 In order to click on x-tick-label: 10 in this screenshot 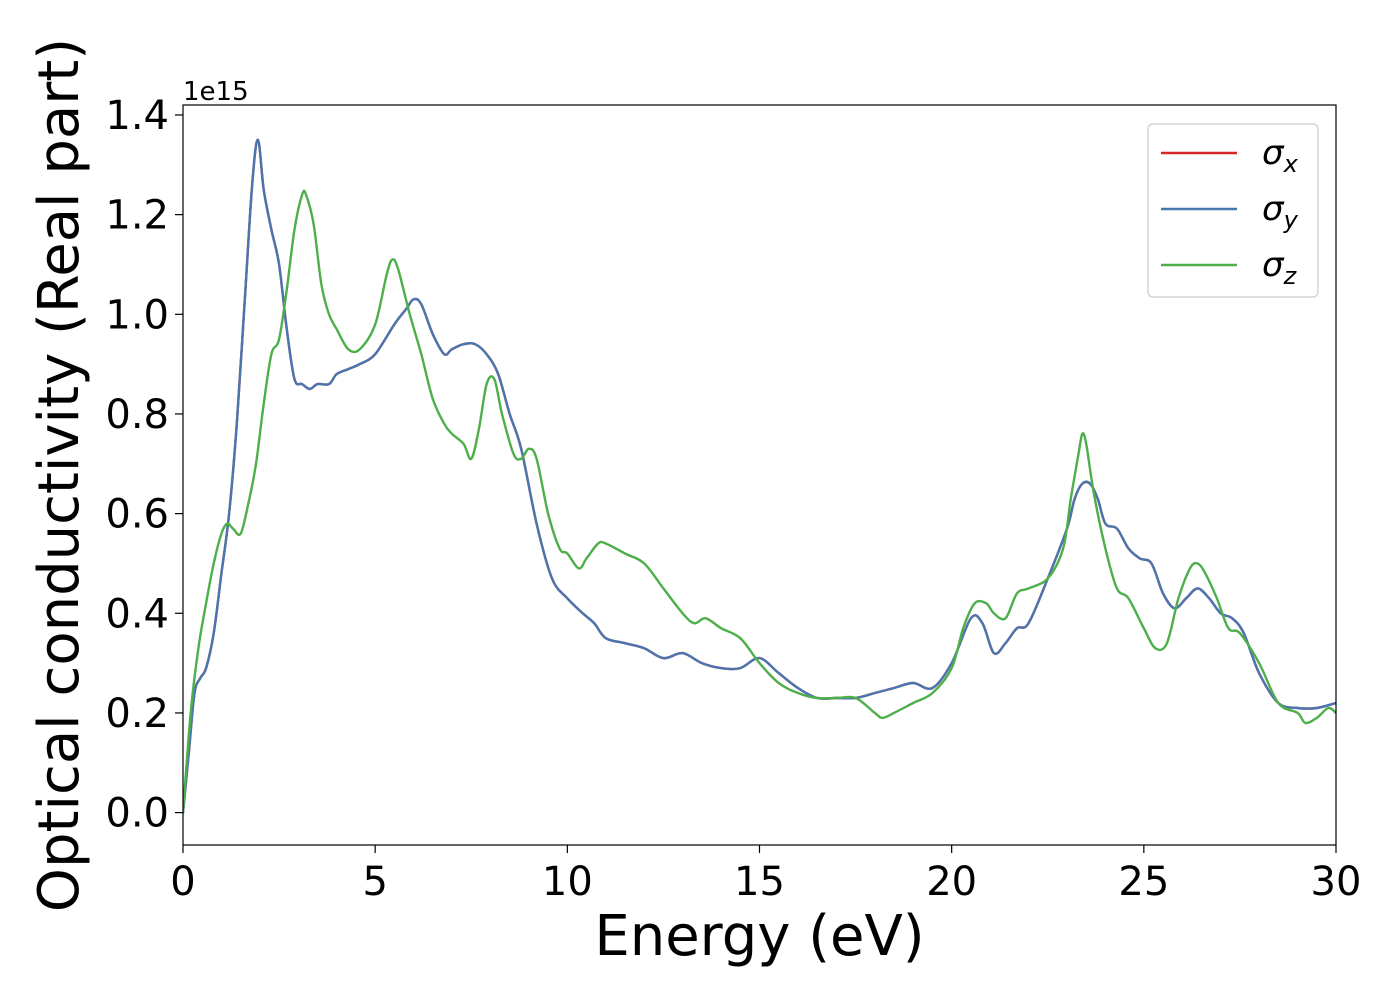, I will do `click(567, 882)`.